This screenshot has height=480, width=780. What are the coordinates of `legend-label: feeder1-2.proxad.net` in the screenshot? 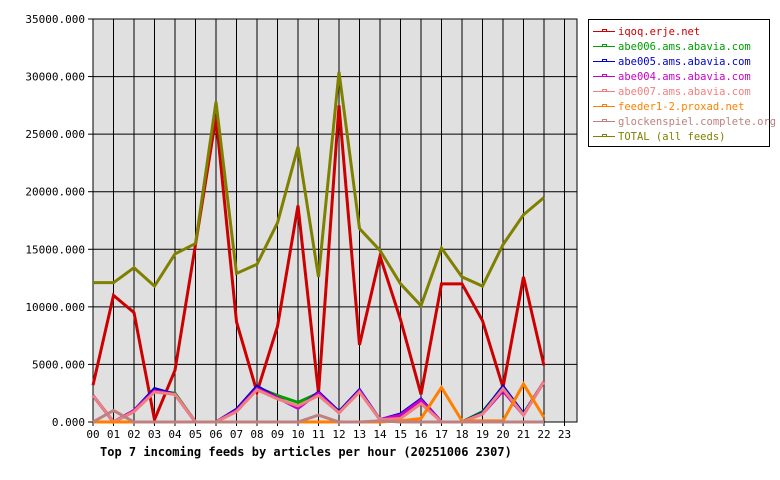 It's located at (681, 106).